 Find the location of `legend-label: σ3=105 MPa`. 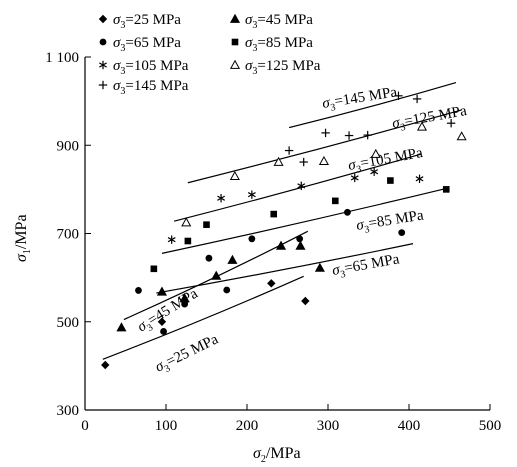

legend-label: σ3=105 MPa is located at coordinates (151, 67).